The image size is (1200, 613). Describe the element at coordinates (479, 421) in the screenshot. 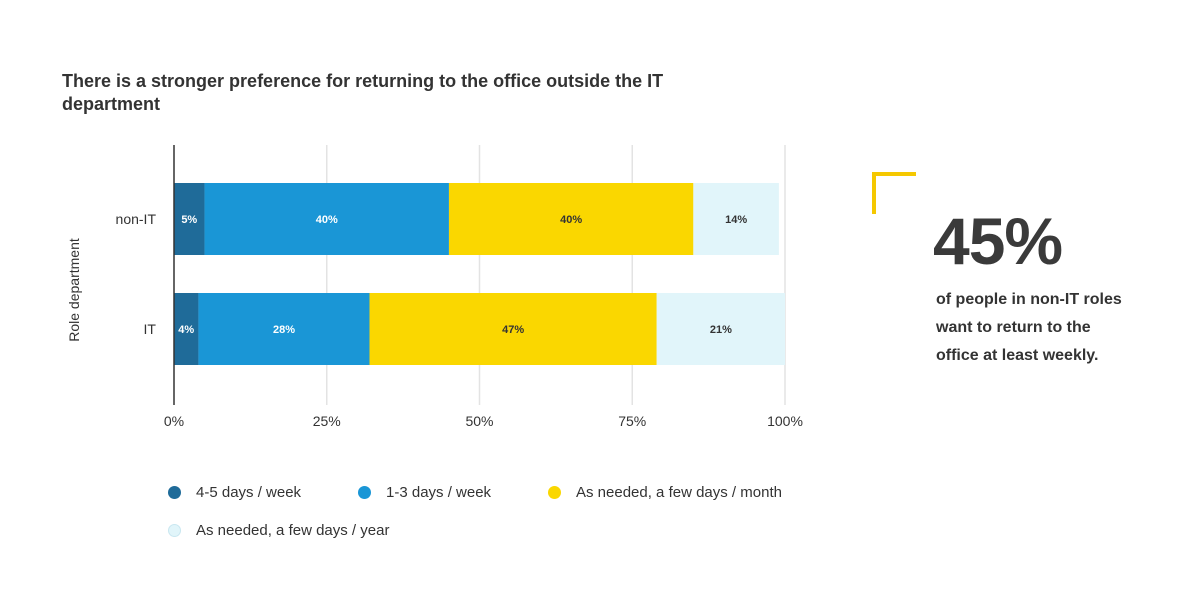

I see `x-tick-label: 50%` at that location.